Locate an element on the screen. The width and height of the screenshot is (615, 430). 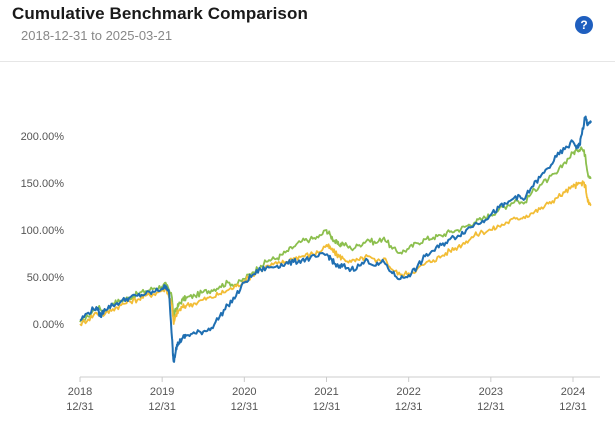
chart-axes is located at coordinates (339, 379).